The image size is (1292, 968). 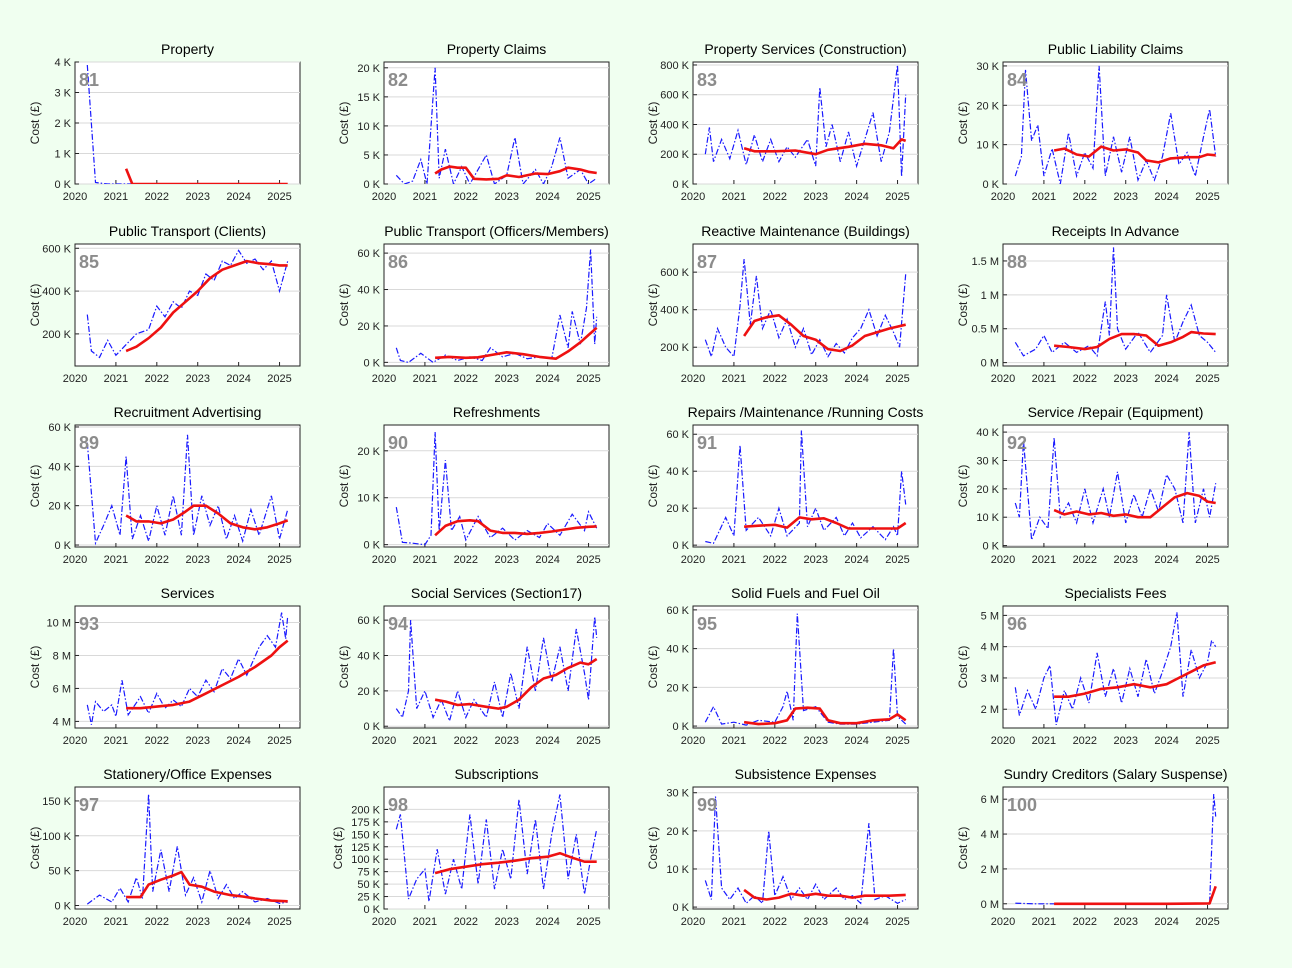 I want to click on y-tick-label: 800 K, so click(x=674, y=66).